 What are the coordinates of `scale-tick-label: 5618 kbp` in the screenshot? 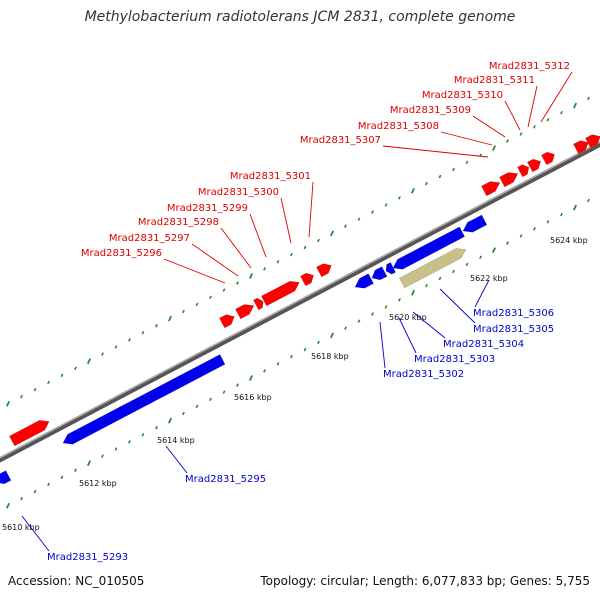 It's located at (330, 356).